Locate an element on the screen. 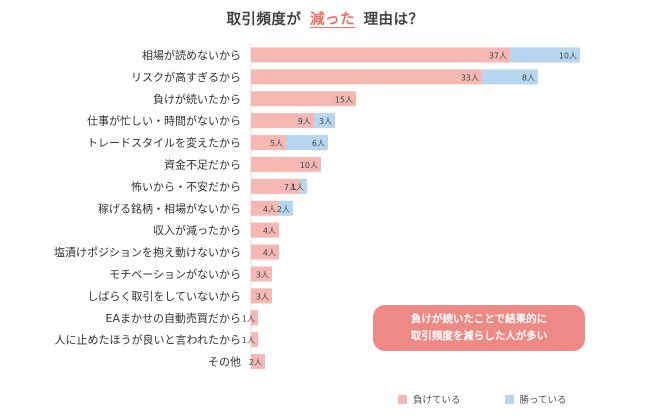 The width and height of the screenshot is (650, 416). legend-label-lose: 負けている is located at coordinates (437, 400).